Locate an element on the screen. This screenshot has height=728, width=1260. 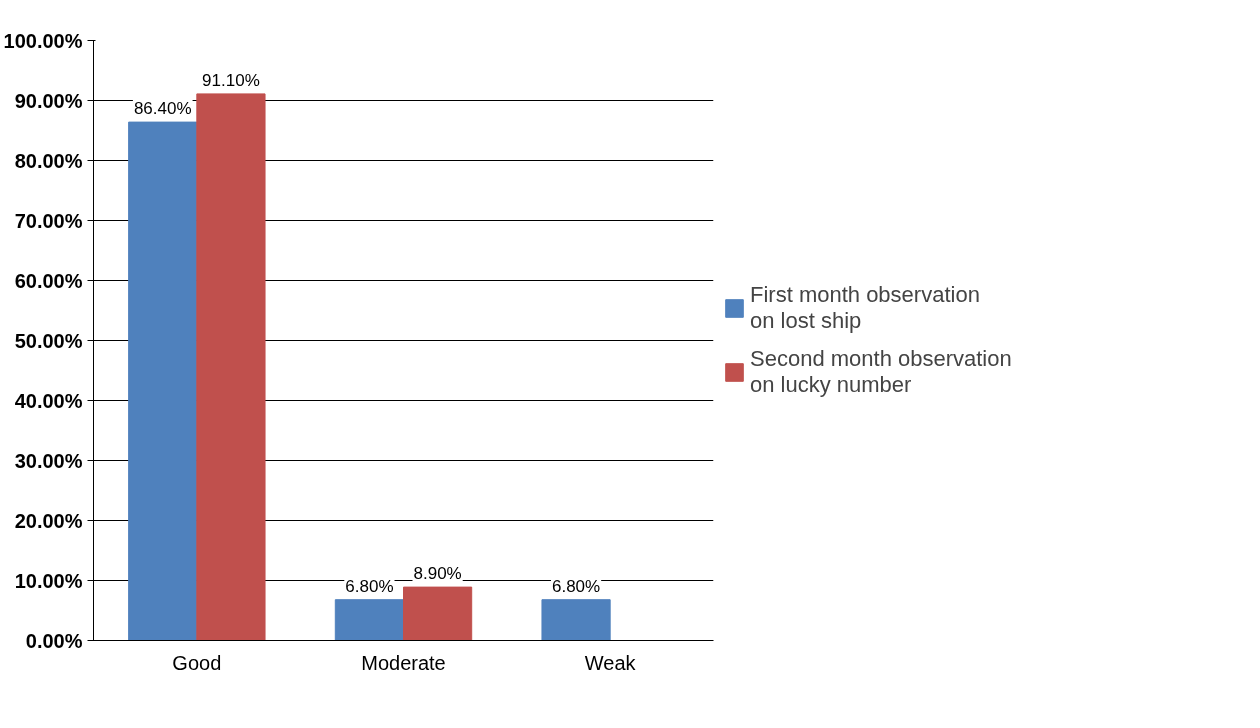
y-tick-label: 70.00% is located at coordinates (48, 220).